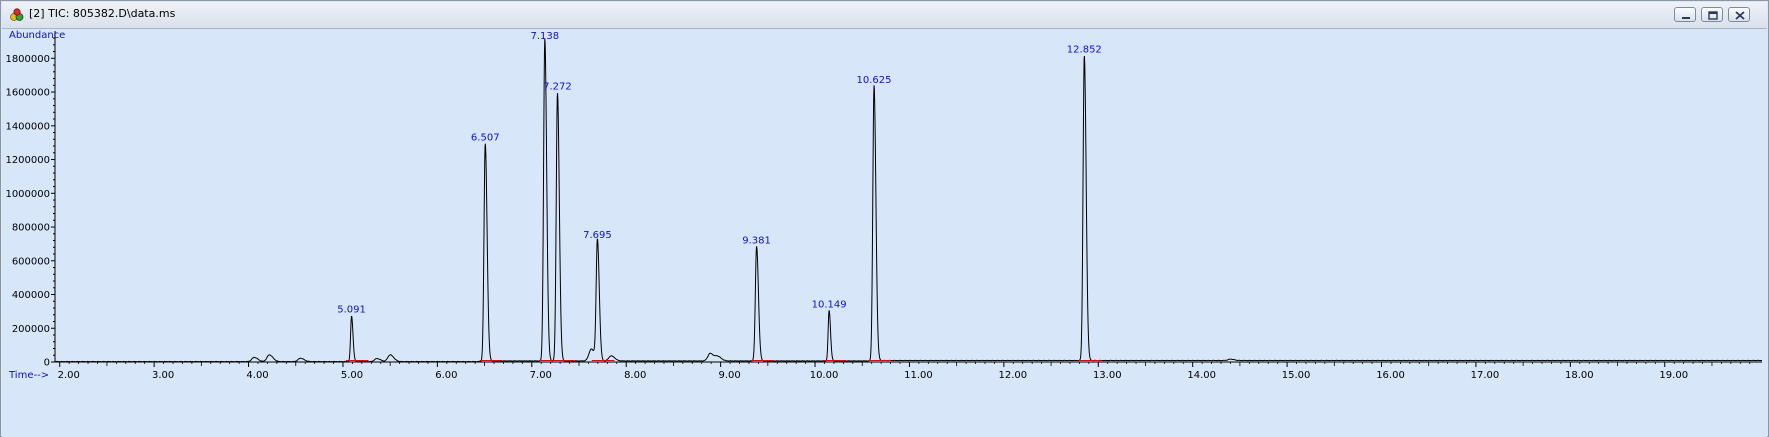  Describe the element at coordinates (27, 59) in the screenshot. I see `y-tick-label: 1800000` at that location.